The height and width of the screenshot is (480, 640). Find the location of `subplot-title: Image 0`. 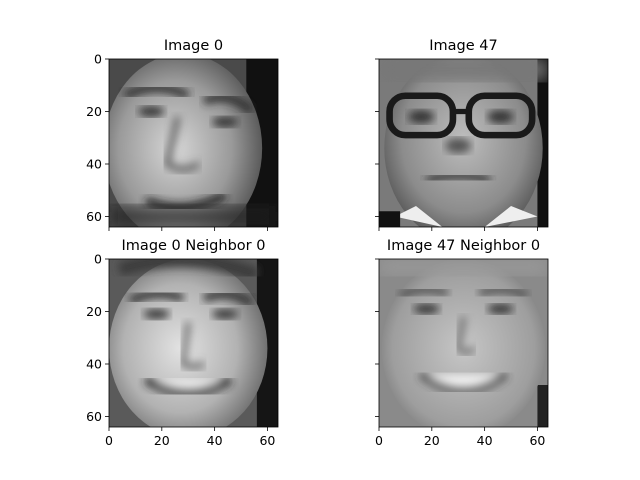

subplot-title: Image 0 is located at coordinates (193, 46).